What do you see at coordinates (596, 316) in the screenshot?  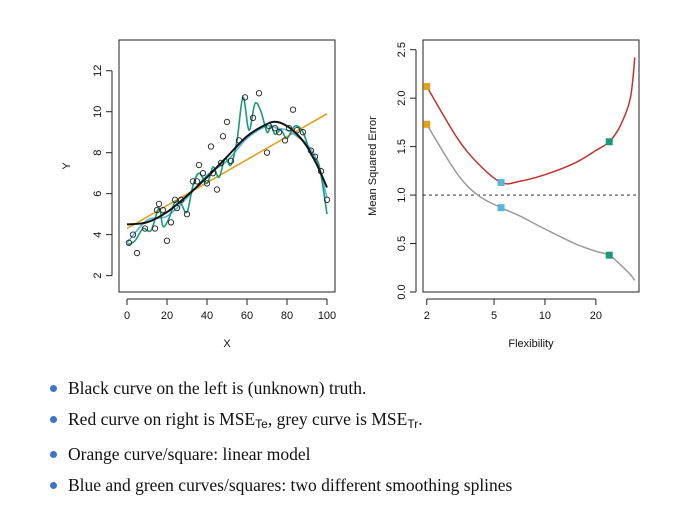 I see `right-x-tick-label: 20` at bounding box center [596, 316].